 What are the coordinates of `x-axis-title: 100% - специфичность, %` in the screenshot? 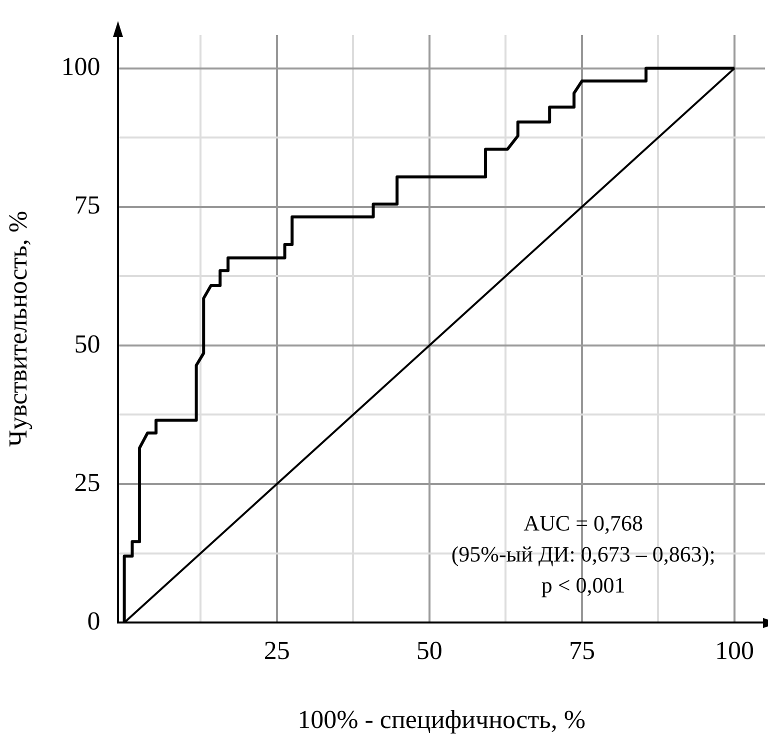 It's located at (442, 719).